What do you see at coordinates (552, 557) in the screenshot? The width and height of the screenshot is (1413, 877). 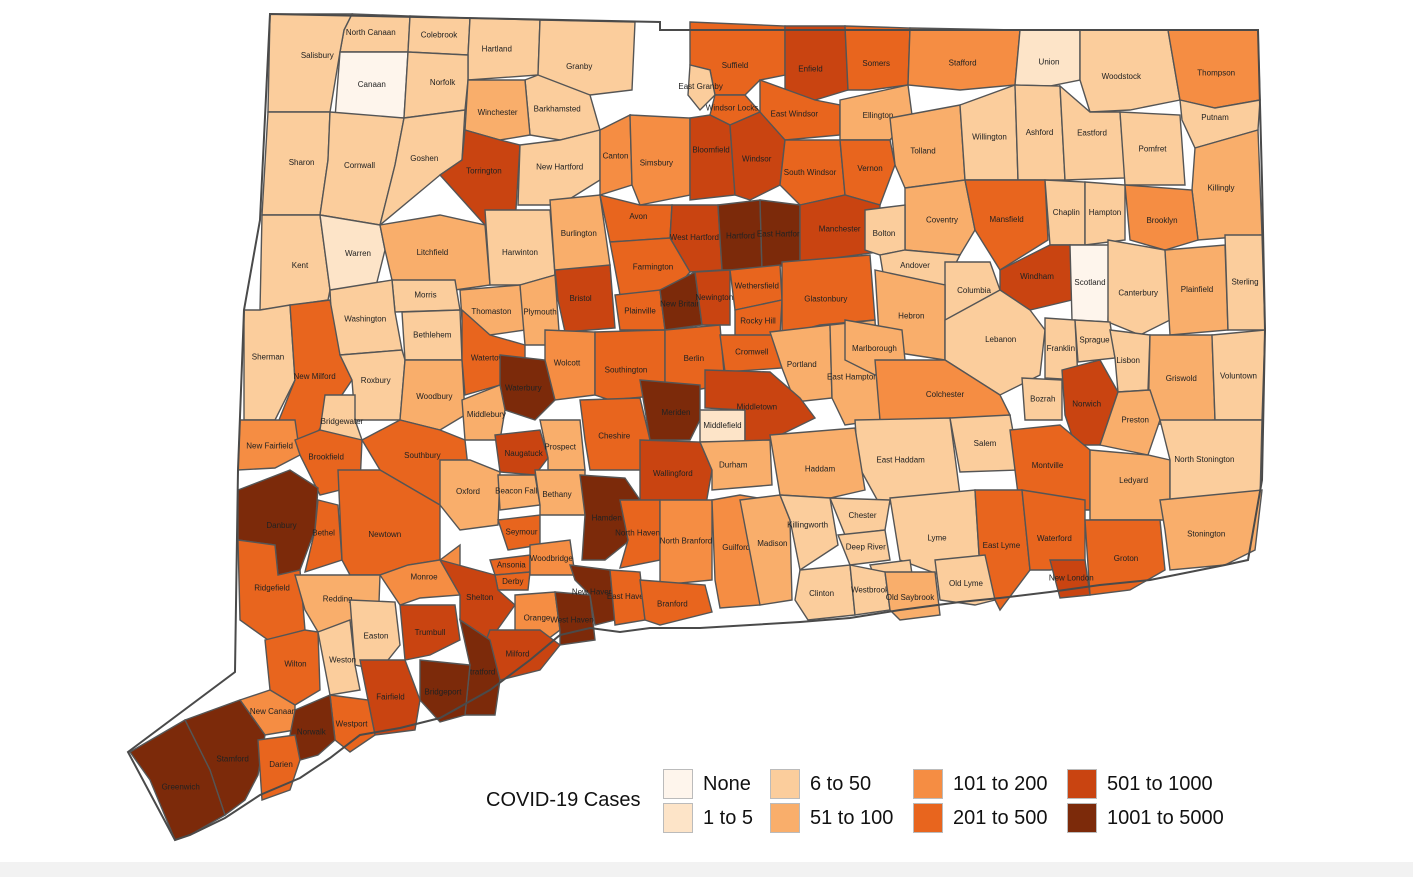 I see `town-woodbridge: Woodbridge` at bounding box center [552, 557].